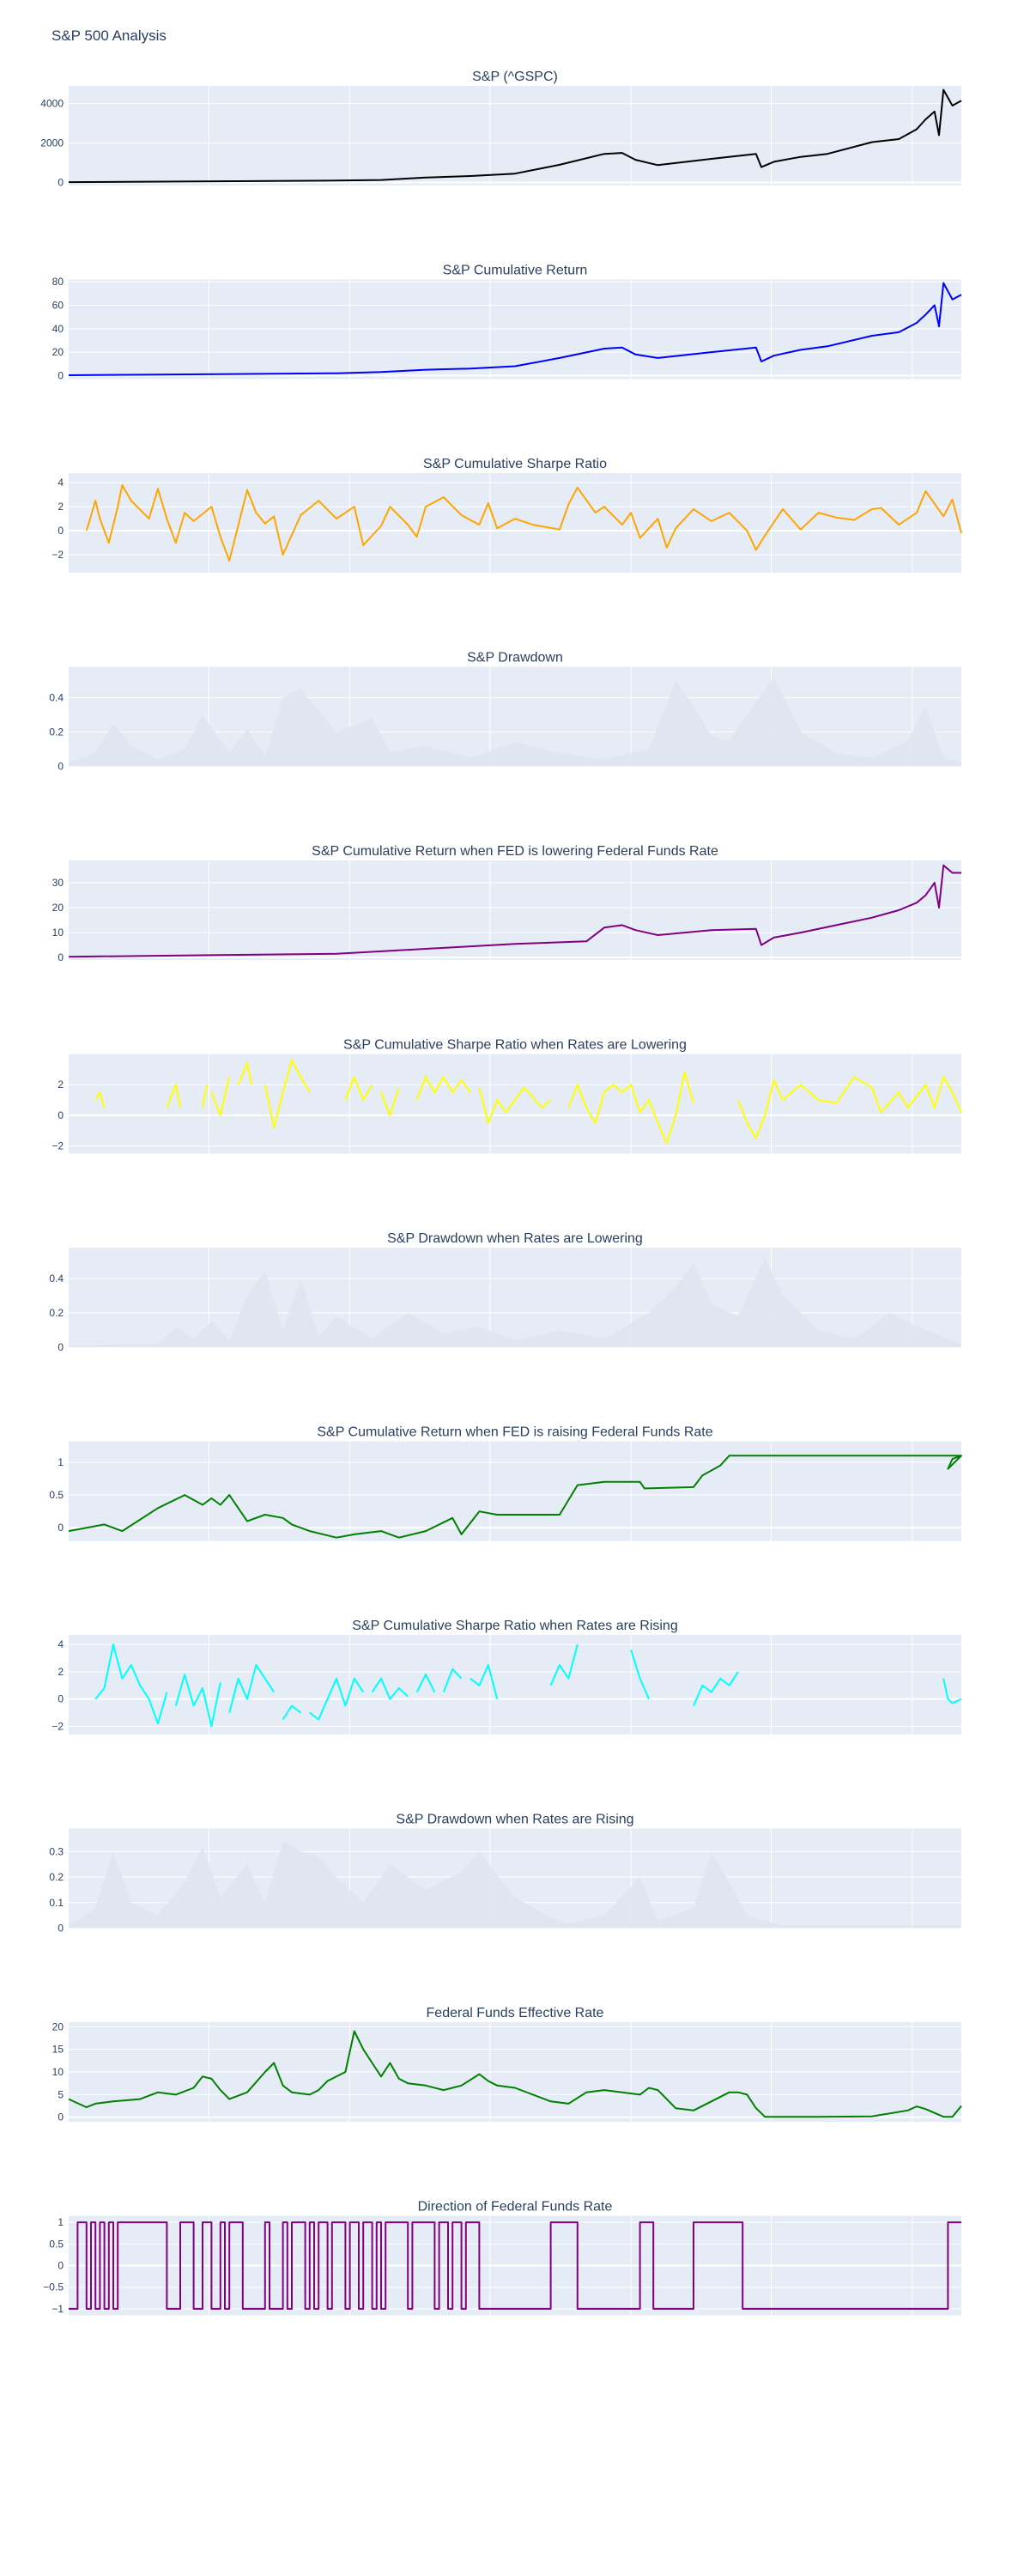 This screenshot has height=2576, width=1030. Describe the element at coordinates (515, 2013) in the screenshot. I see `subplot-title: Federal Funds Effective Rate` at that location.